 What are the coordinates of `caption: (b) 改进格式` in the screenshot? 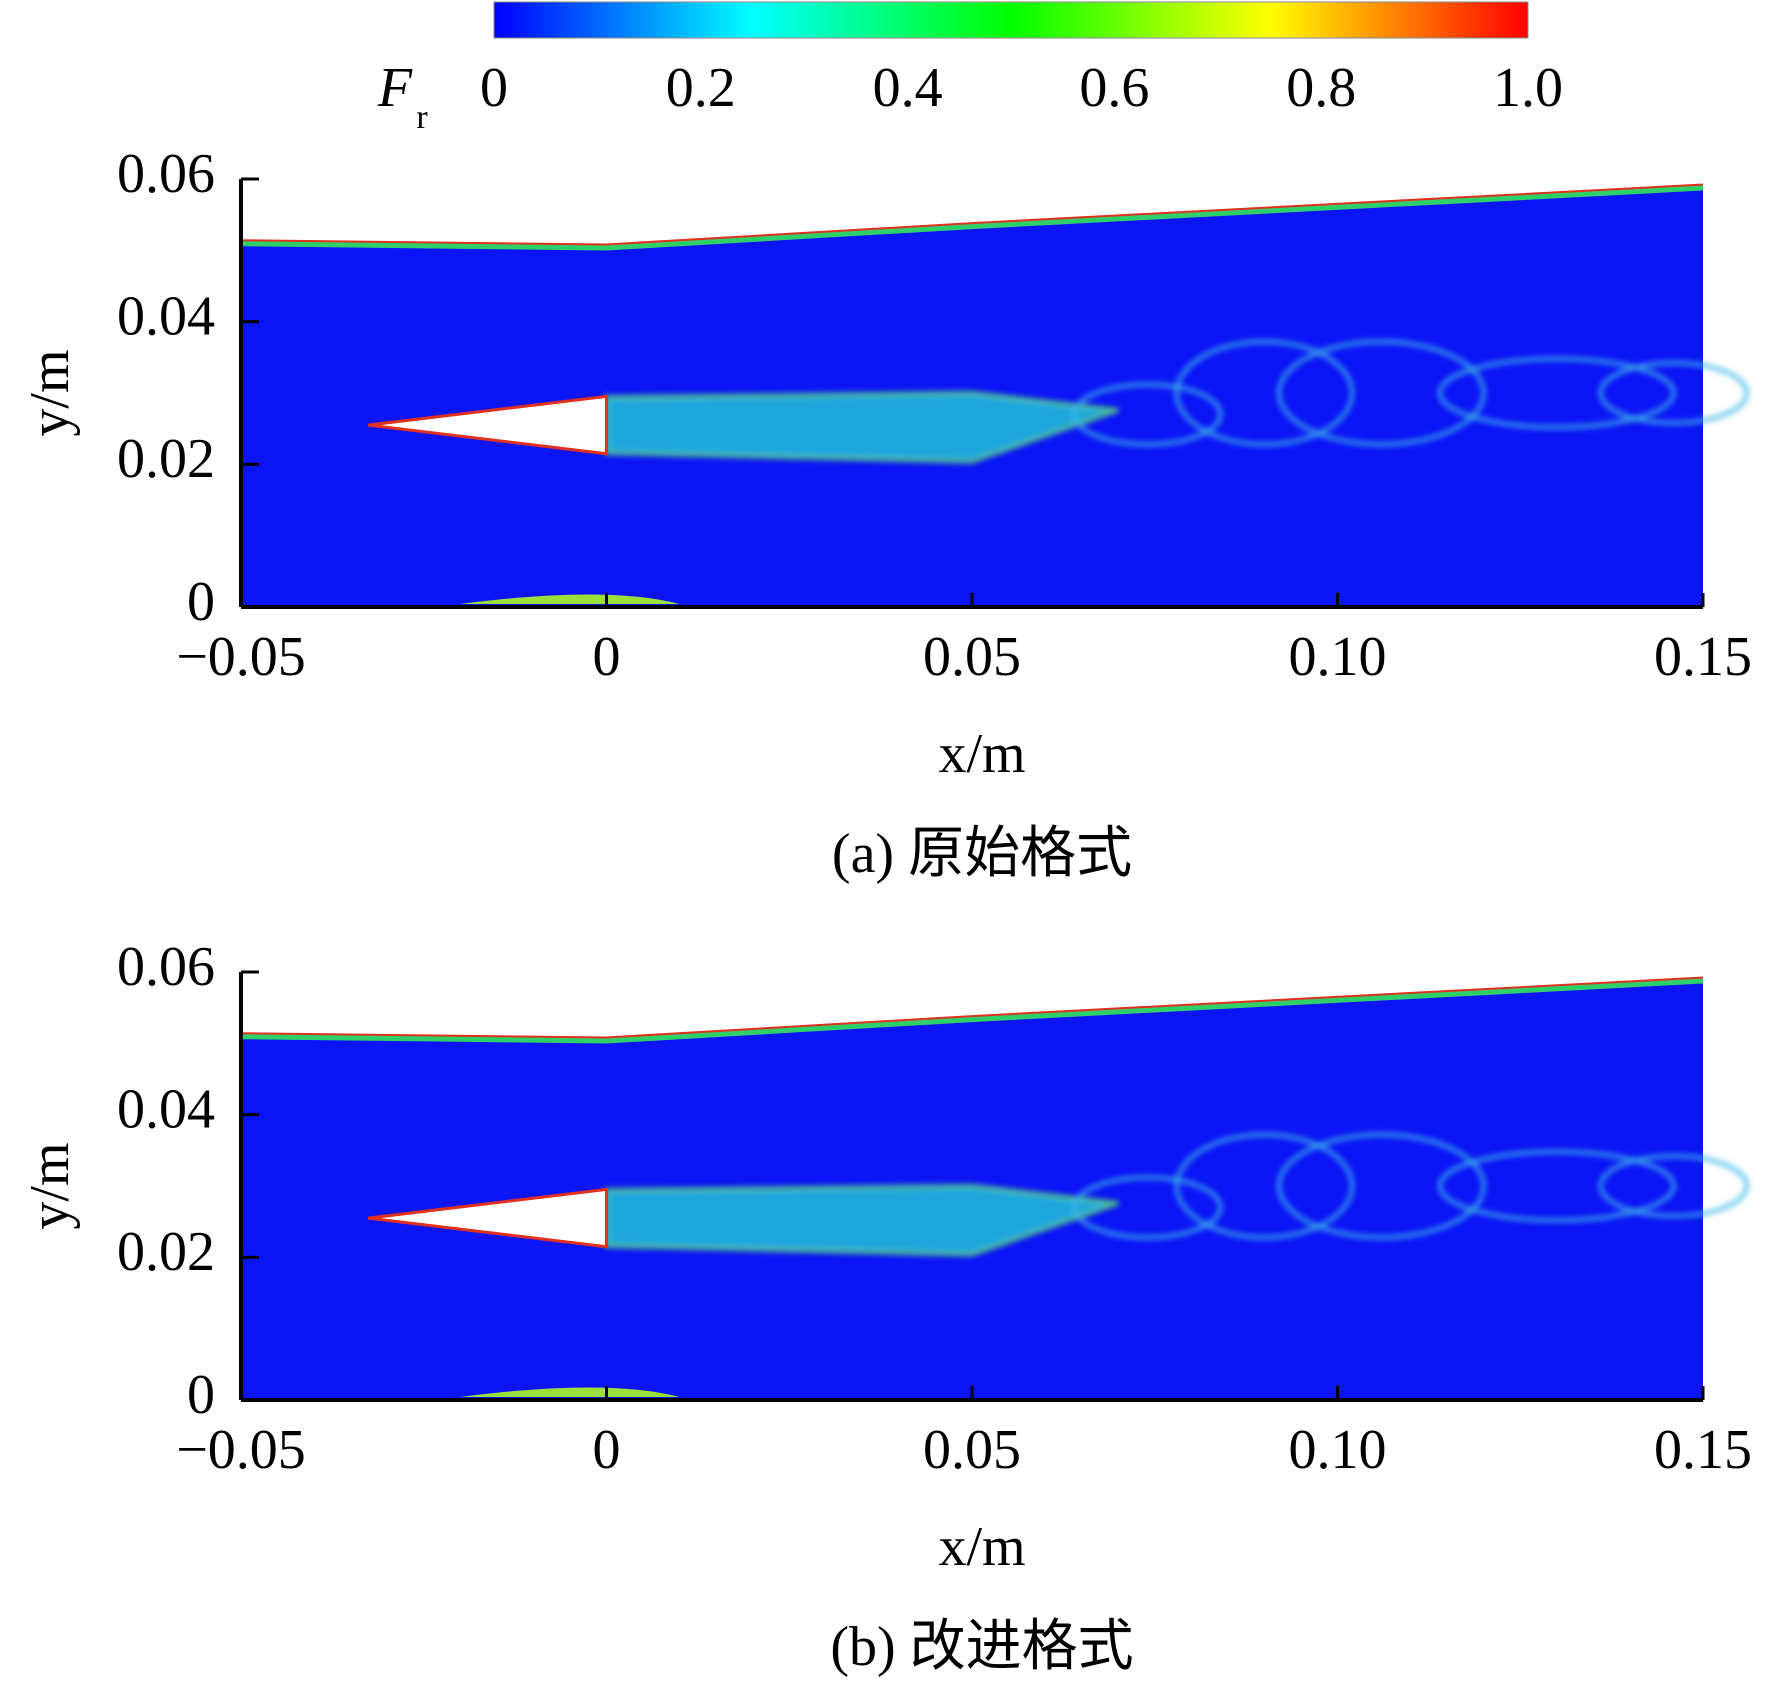 It's located at (981, 1647).